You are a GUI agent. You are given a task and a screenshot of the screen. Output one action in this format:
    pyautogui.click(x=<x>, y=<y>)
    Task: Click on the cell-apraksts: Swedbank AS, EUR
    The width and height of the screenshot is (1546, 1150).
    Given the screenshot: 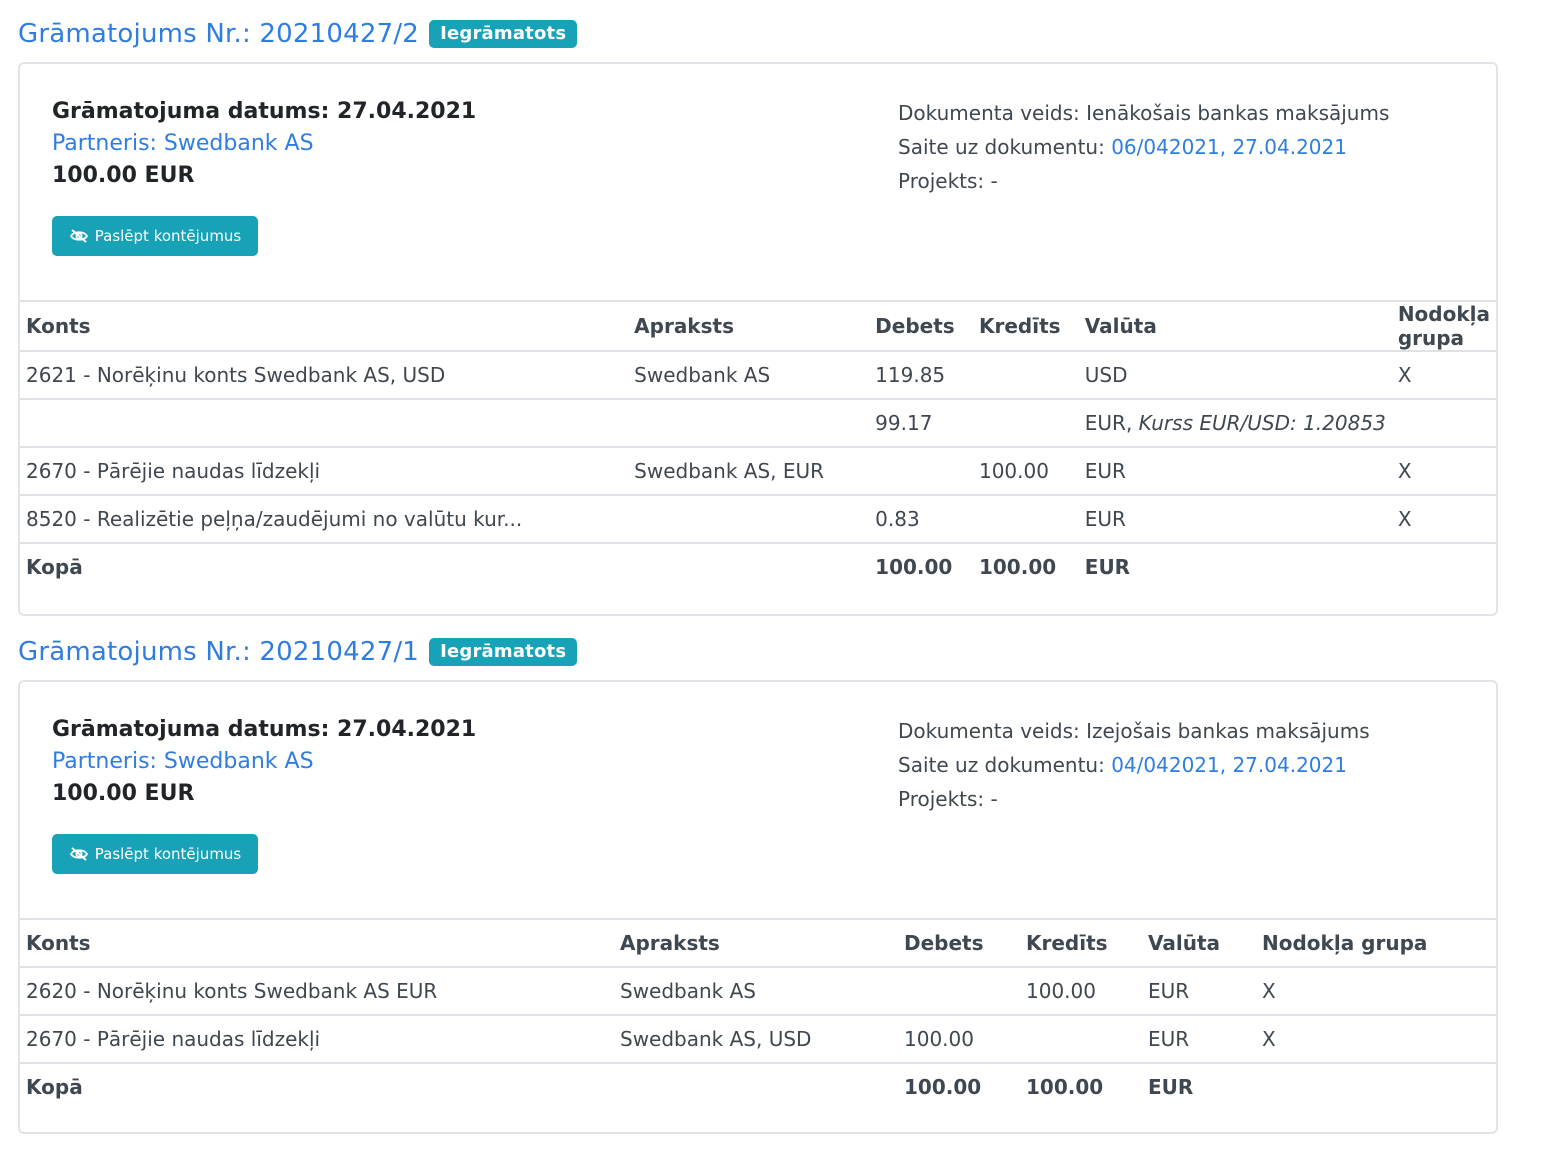 What is the action you would take?
    pyautogui.click(x=749, y=471)
    